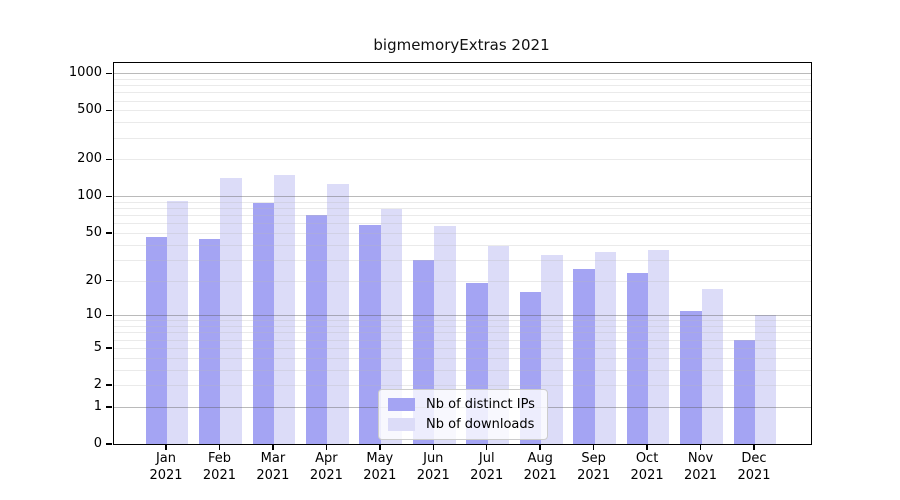  I want to click on bar-distinct-ips-mar, so click(263, 323).